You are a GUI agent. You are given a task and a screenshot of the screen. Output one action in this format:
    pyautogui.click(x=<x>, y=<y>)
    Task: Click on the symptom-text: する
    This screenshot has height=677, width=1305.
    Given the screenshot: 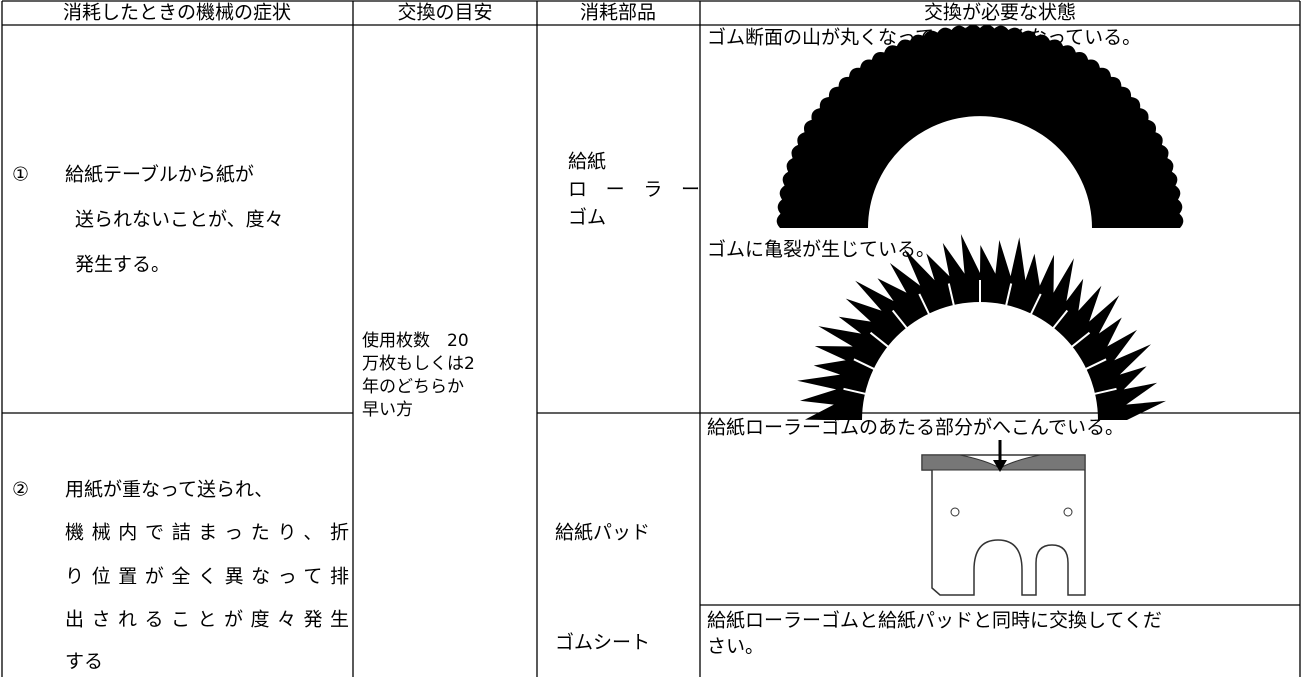 What is the action you would take?
    pyautogui.click(x=84, y=662)
    